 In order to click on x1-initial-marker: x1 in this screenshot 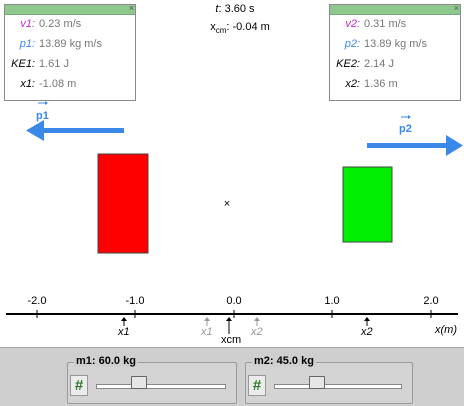, I will do `click(206, 327)`.